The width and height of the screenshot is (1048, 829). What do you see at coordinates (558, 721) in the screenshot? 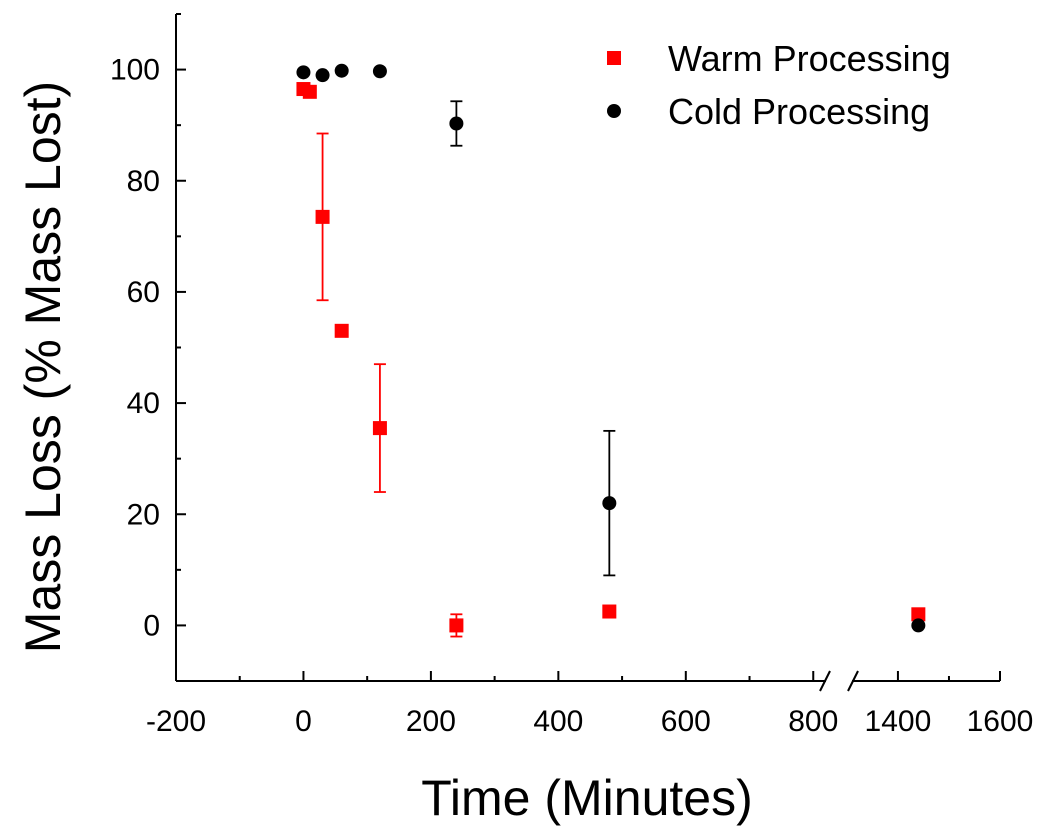
I see `x-tick-label: 400` at bounding box center [558, 721].